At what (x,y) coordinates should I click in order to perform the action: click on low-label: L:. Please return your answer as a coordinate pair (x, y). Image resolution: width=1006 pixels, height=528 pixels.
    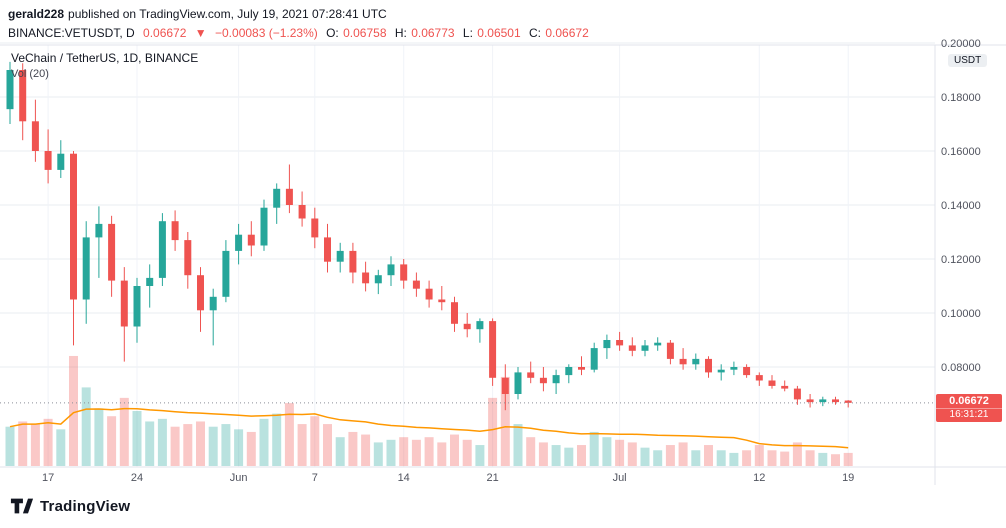
    Looking at the image, I should click on (467, 33).